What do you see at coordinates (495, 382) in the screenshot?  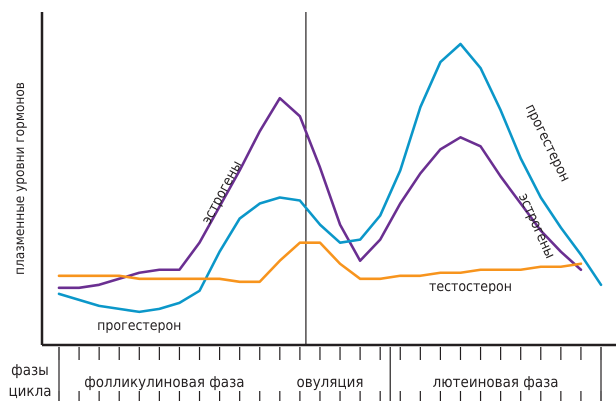 I see `text: лютеиновая фаза` at bounding box center [495, 382].